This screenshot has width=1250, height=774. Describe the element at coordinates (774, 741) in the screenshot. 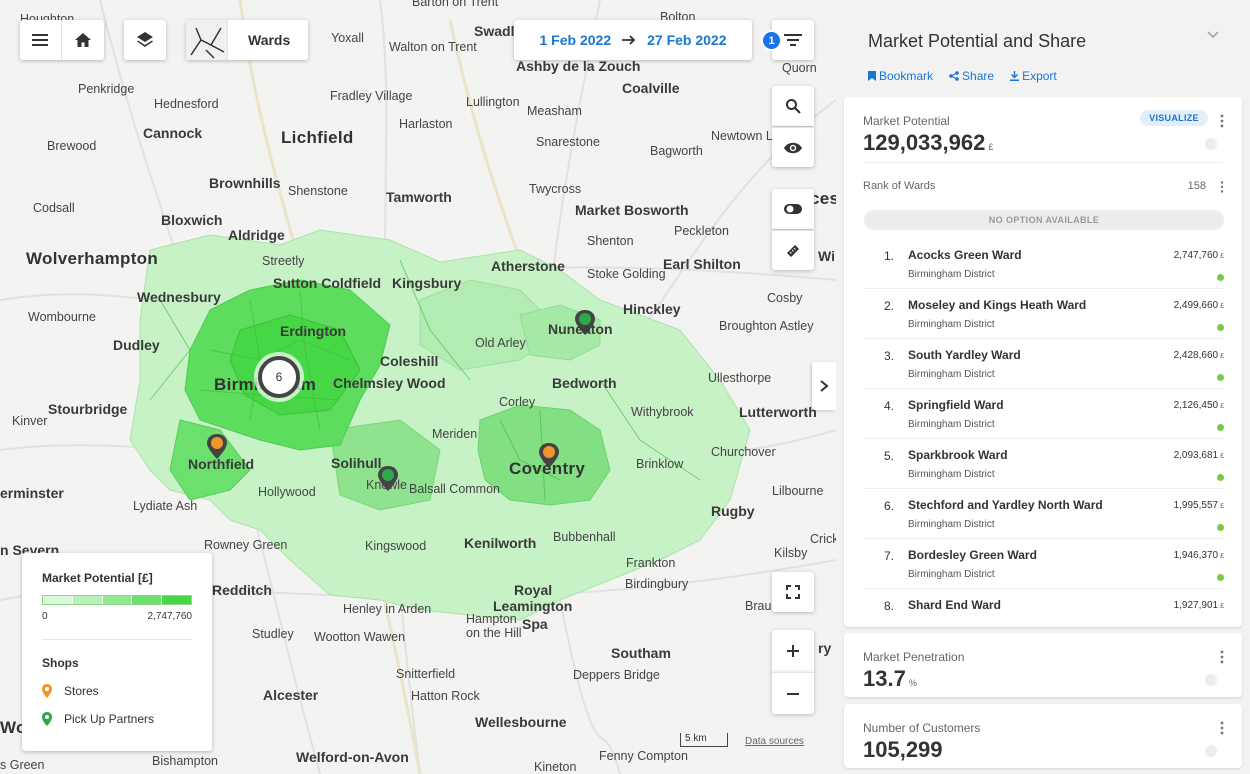

I see `data-sources-link: Data sources` at that location.